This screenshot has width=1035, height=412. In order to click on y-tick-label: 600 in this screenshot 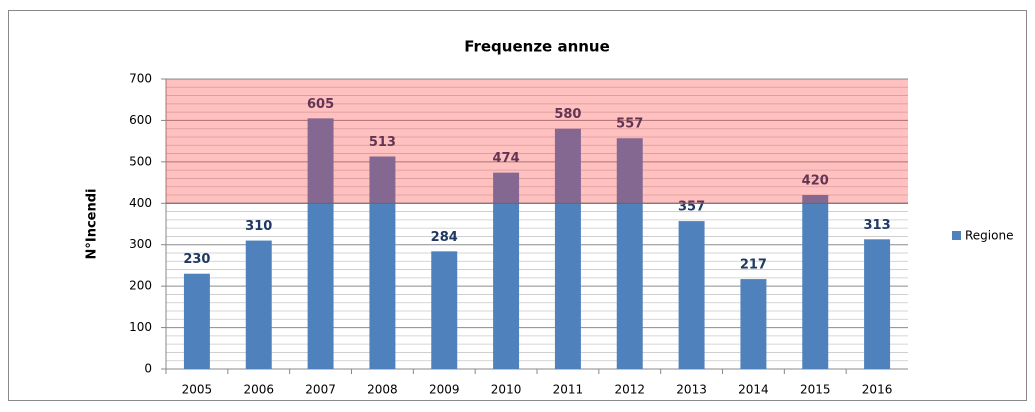, I will do `click(140, 120)`.